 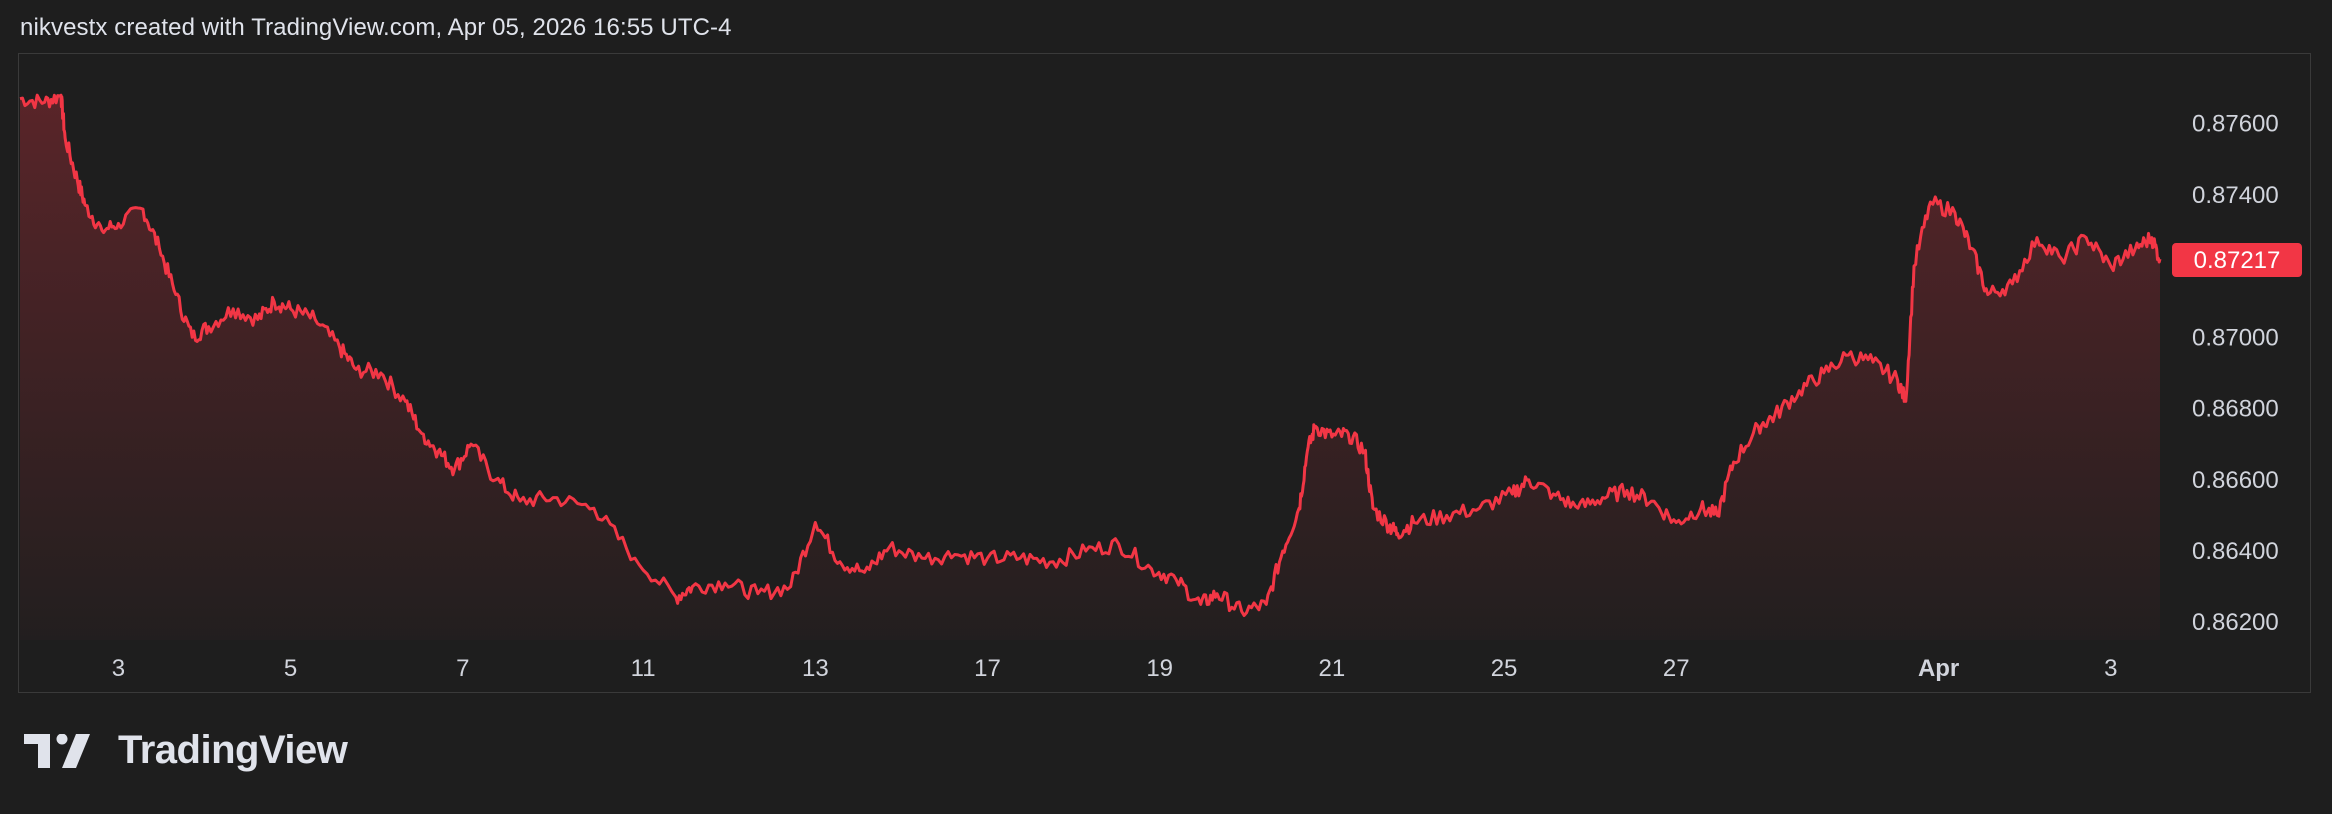 What do you see at coordinates (57, 750) in the screenshot?
I see `tradingview-logo-icon` at bounding box center [57, 750].